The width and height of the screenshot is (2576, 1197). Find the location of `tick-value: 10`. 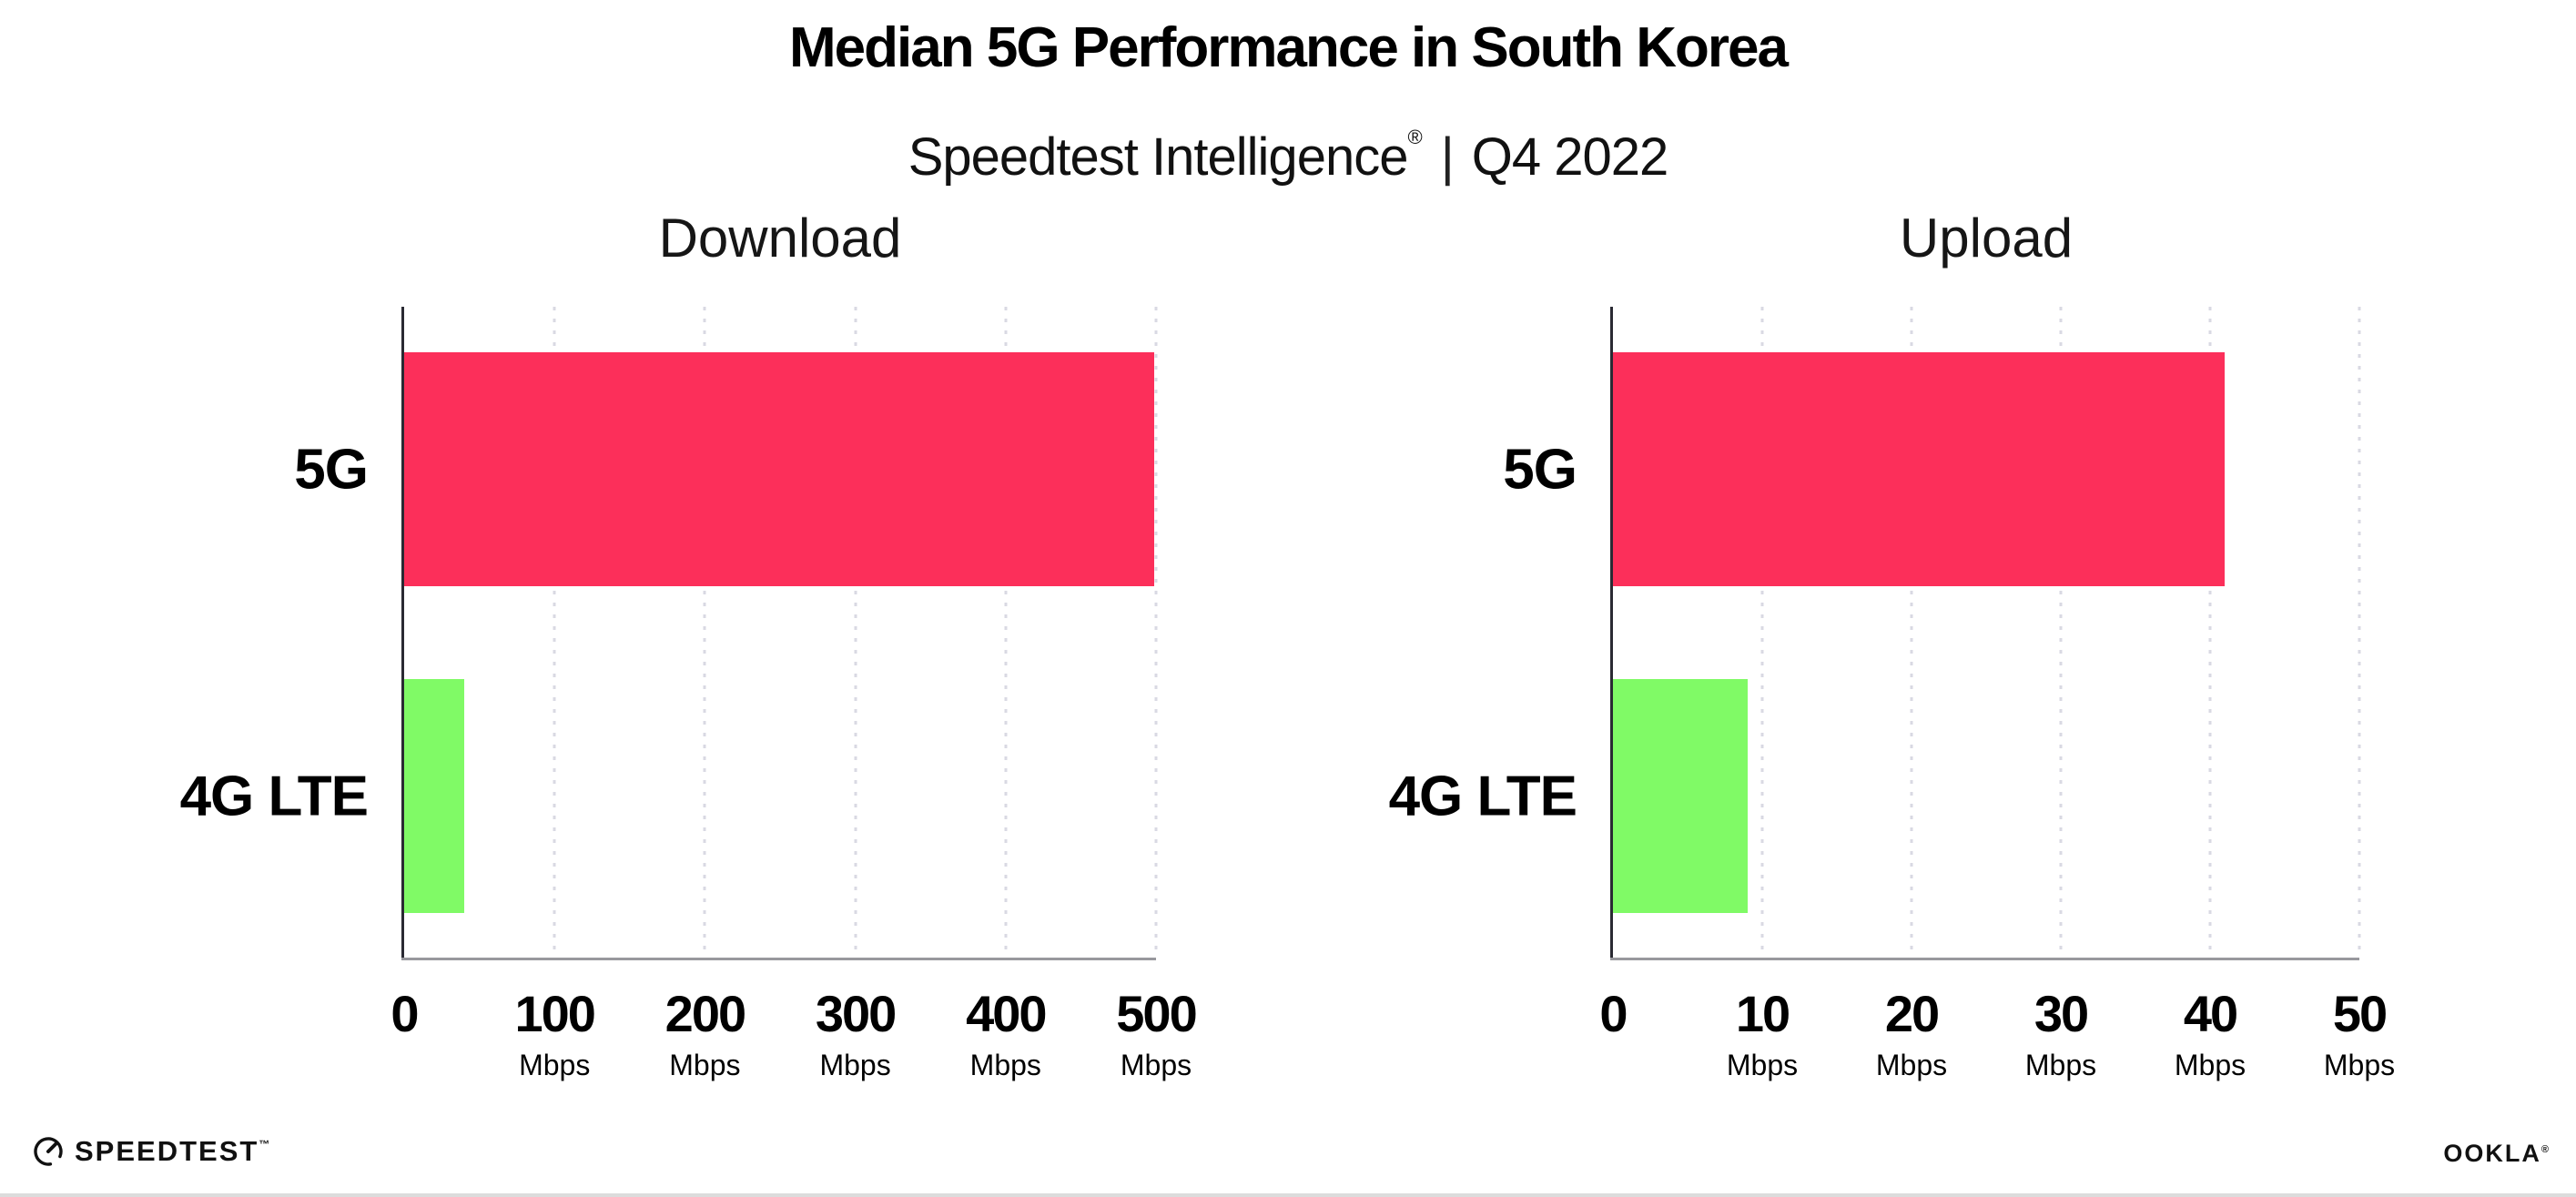

tick-value: 10 is located at coordinates (1762, 1014).